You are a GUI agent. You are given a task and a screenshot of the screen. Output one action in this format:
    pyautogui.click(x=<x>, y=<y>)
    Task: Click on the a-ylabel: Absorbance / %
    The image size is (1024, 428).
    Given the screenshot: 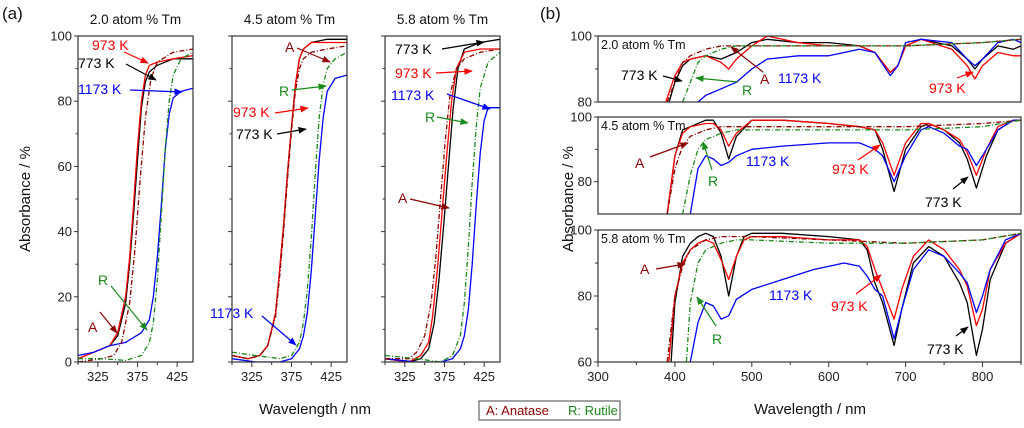 What is the action you would take?
    pyautogui.click(x=25, y=199)
    